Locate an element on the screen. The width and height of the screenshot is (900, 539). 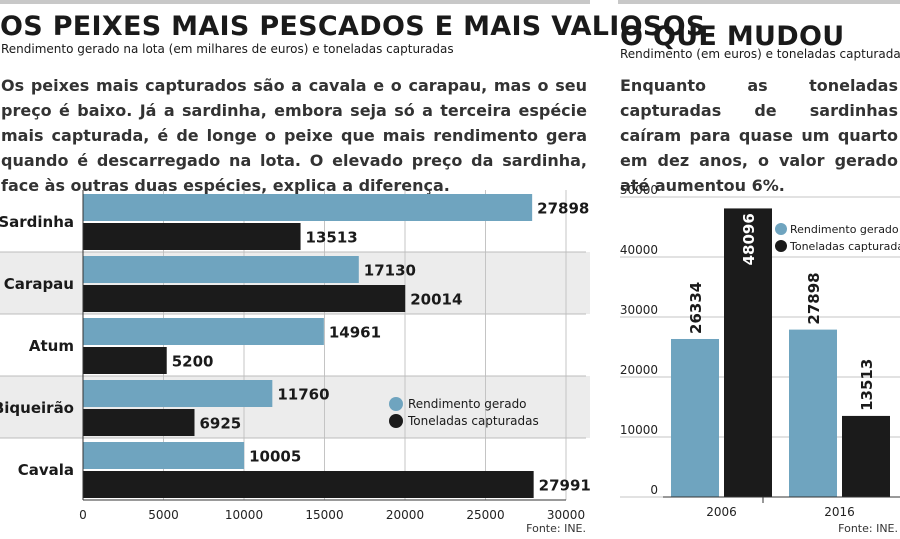
x-tick-label: 2006 is located at coordinates (721, 512).